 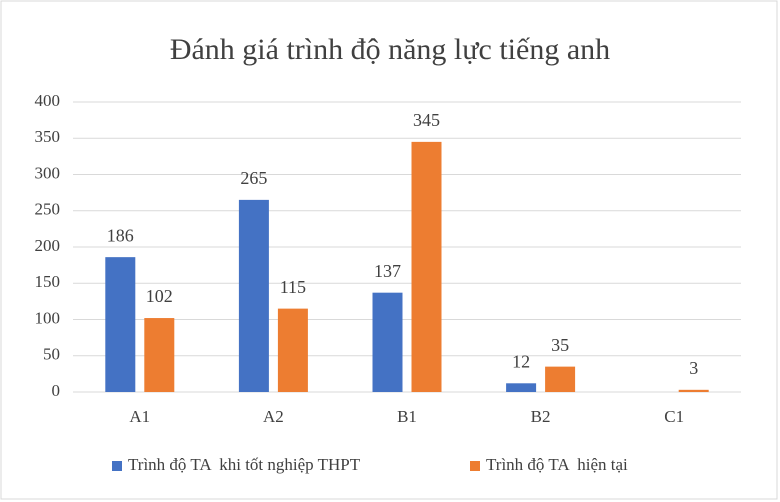 What do you see at coordinates (48, 136) in the screenshot?
I see `y-tick-label: 350` at bounding box center [48, 136].